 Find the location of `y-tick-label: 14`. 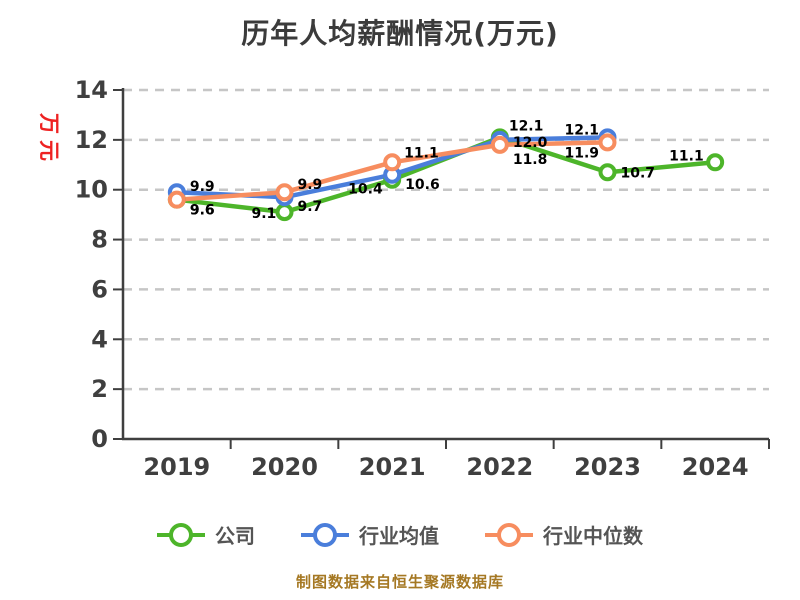

y-tick-label: 14 is located at coordinates (91, 90).